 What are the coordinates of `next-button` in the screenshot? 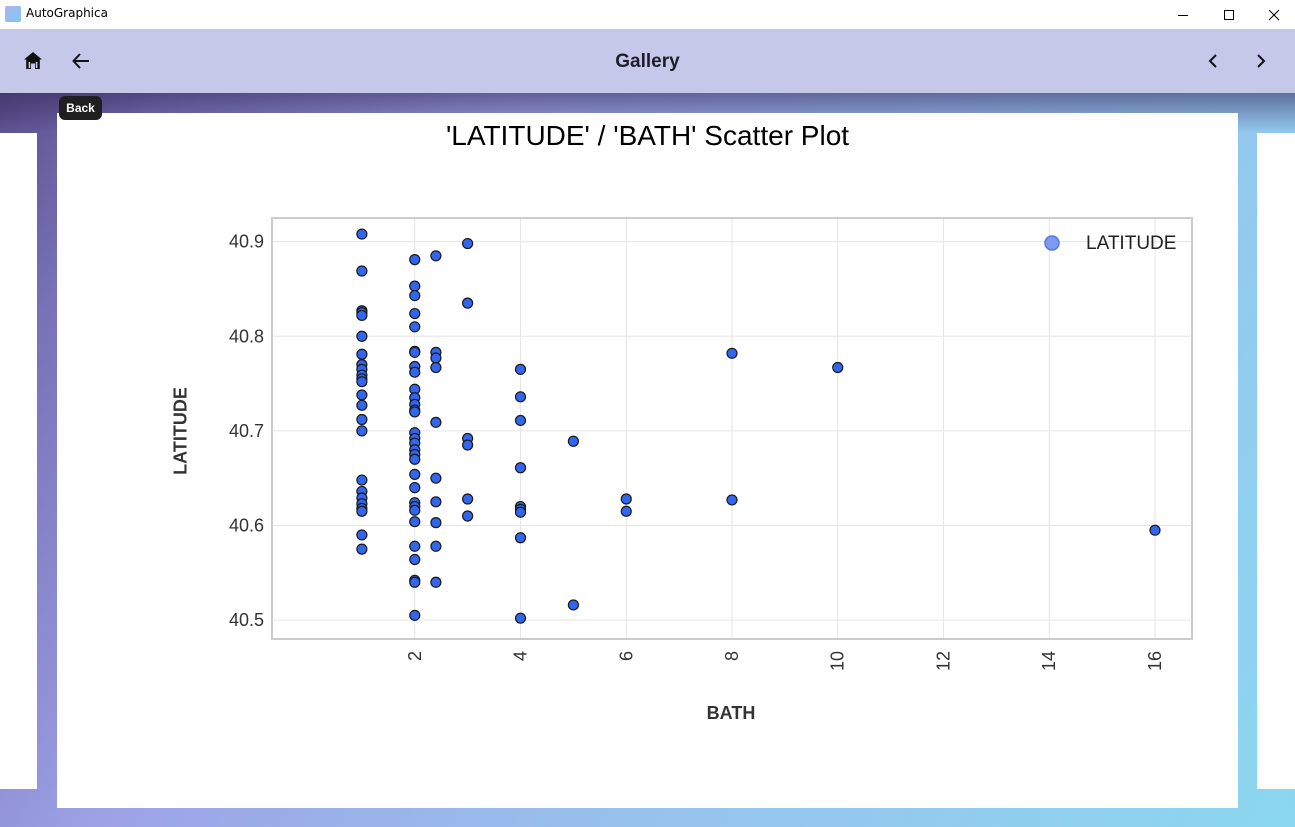 It's located at (1261, 61).